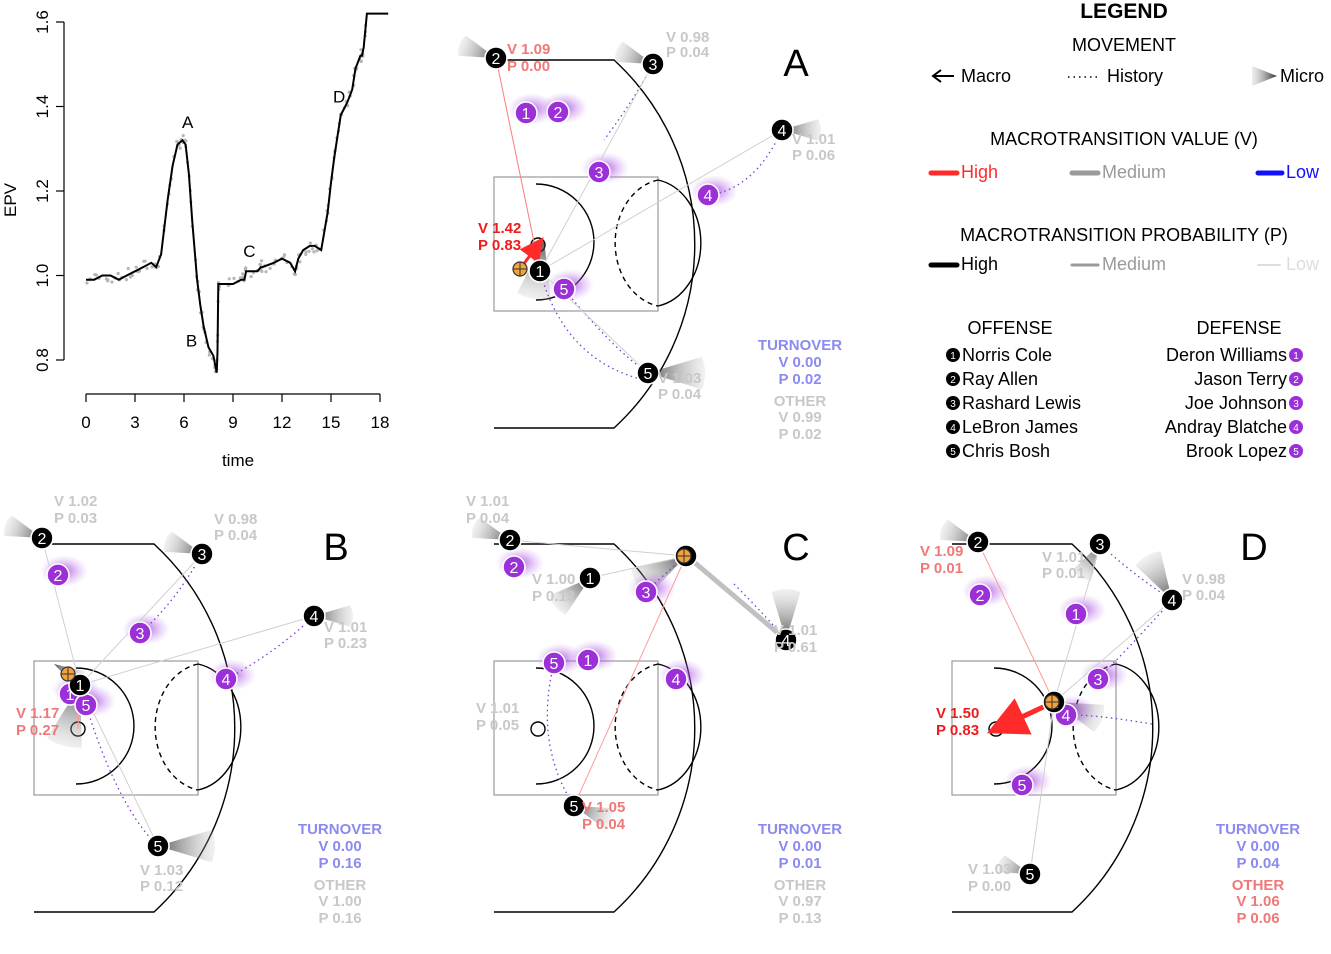 This screenshot has height=954, width=1331. What do you see at coordinates (941, 551) in the screenshot?
I see `transition-value-label: V 1.09` at bounding box center [941, 551].